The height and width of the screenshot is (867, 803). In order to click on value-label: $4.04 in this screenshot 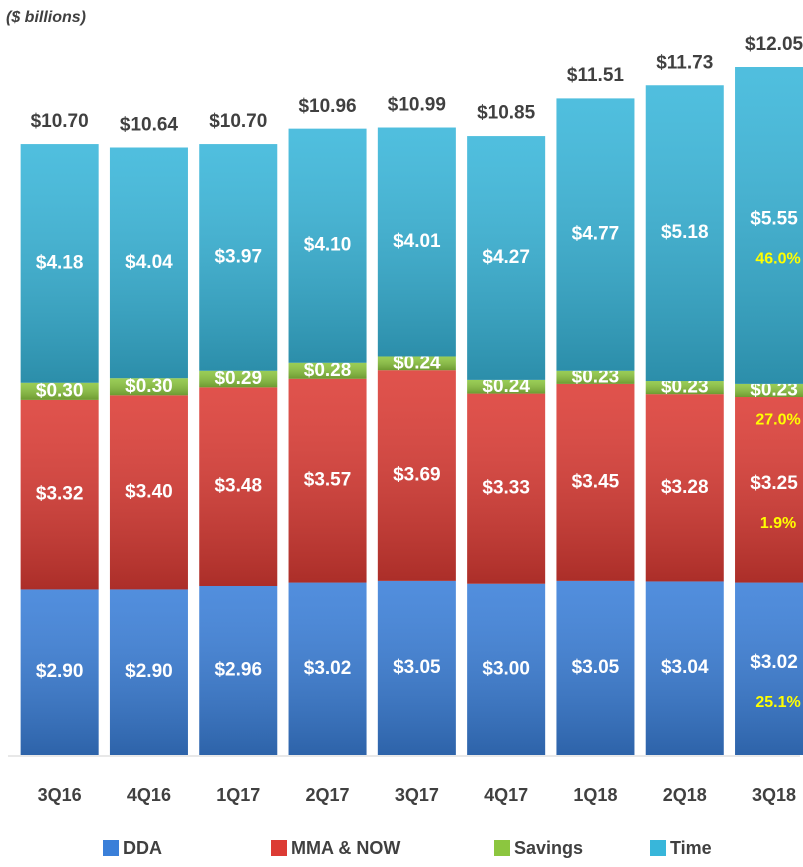, I will do `click(149, 262)`.